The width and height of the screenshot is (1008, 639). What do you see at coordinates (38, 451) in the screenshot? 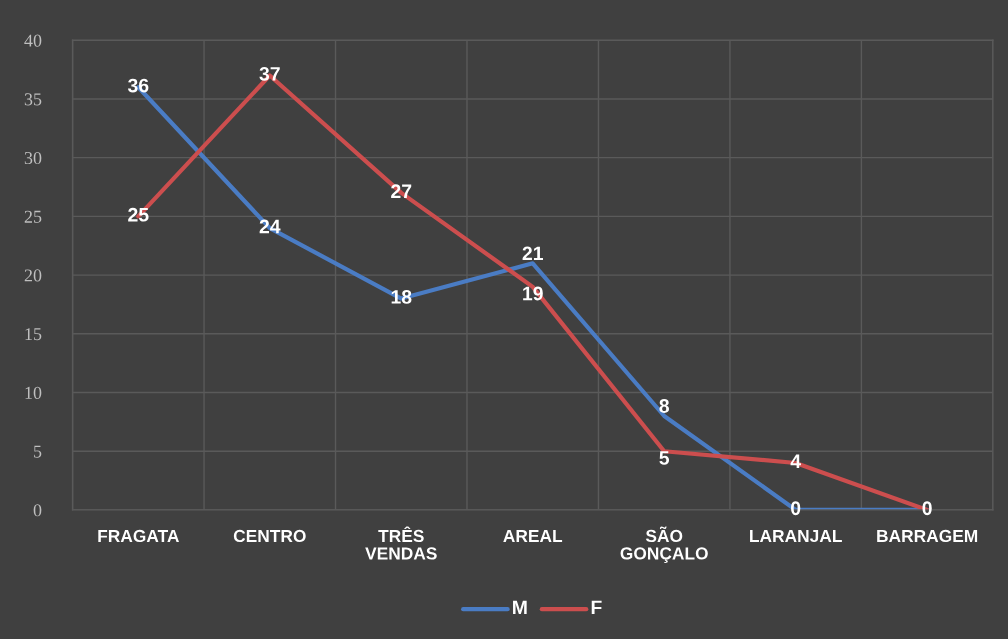
I see `y-tick-label: 5` at bounding box center [38, 451].